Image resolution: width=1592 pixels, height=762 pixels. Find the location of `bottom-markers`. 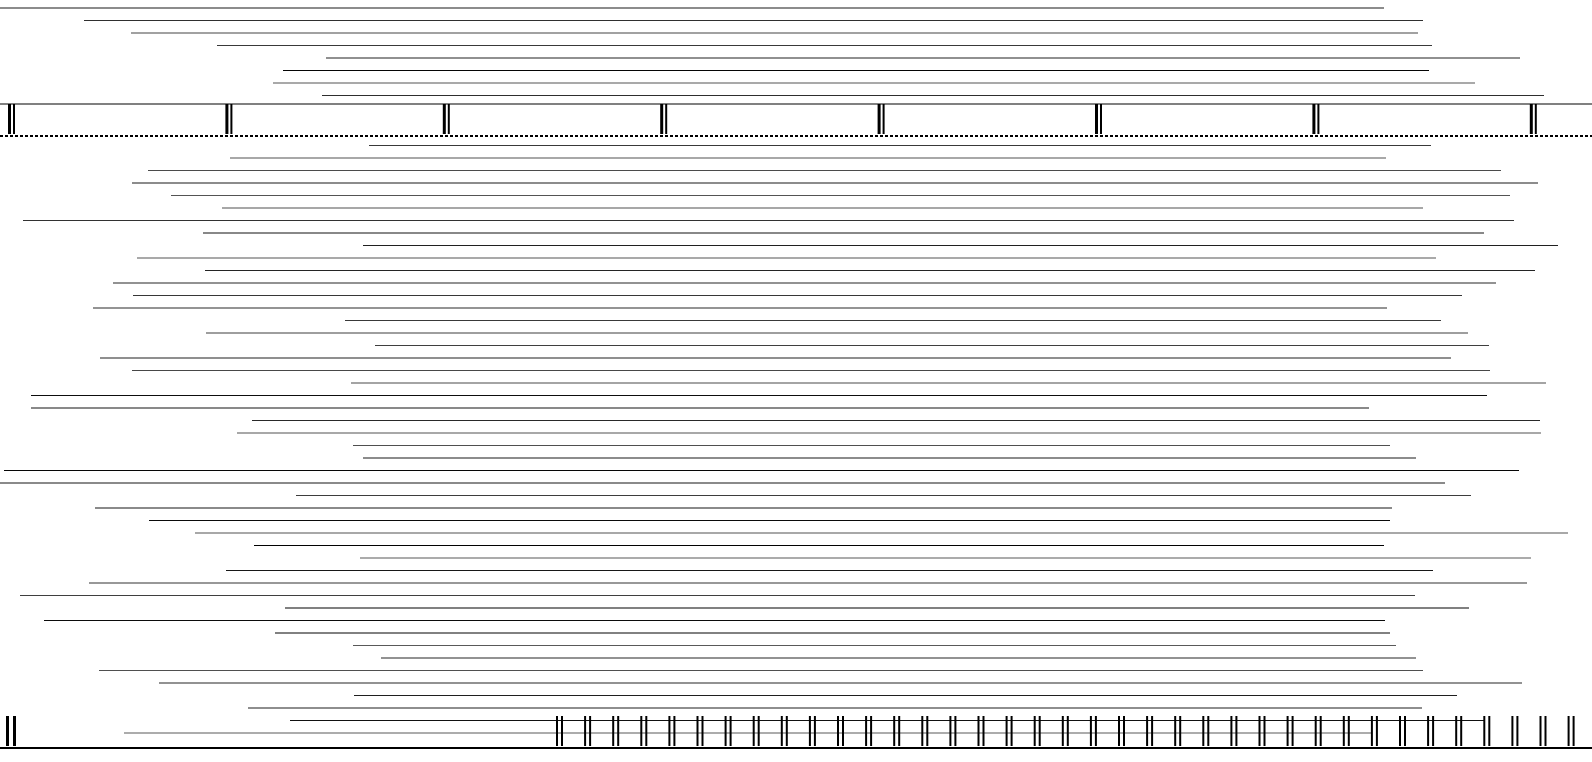

bottom-markers is located at coordinates (790, 731).